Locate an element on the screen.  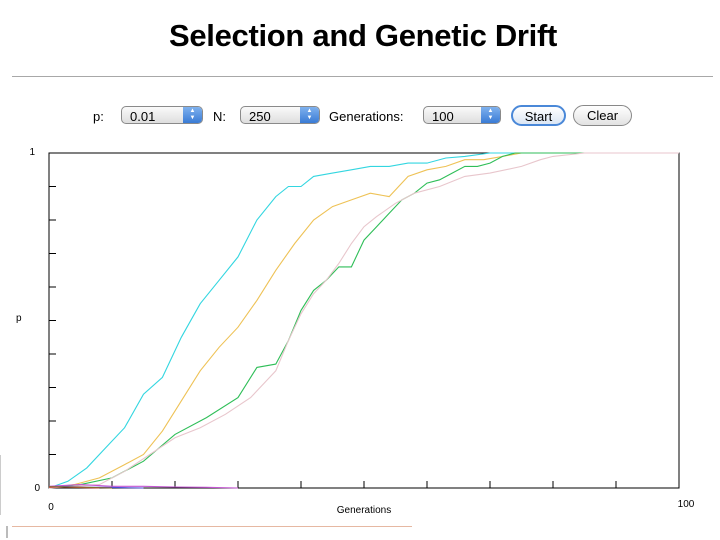
generations-select: 100 ▲ ▼ is located at coordinates (462, 115).